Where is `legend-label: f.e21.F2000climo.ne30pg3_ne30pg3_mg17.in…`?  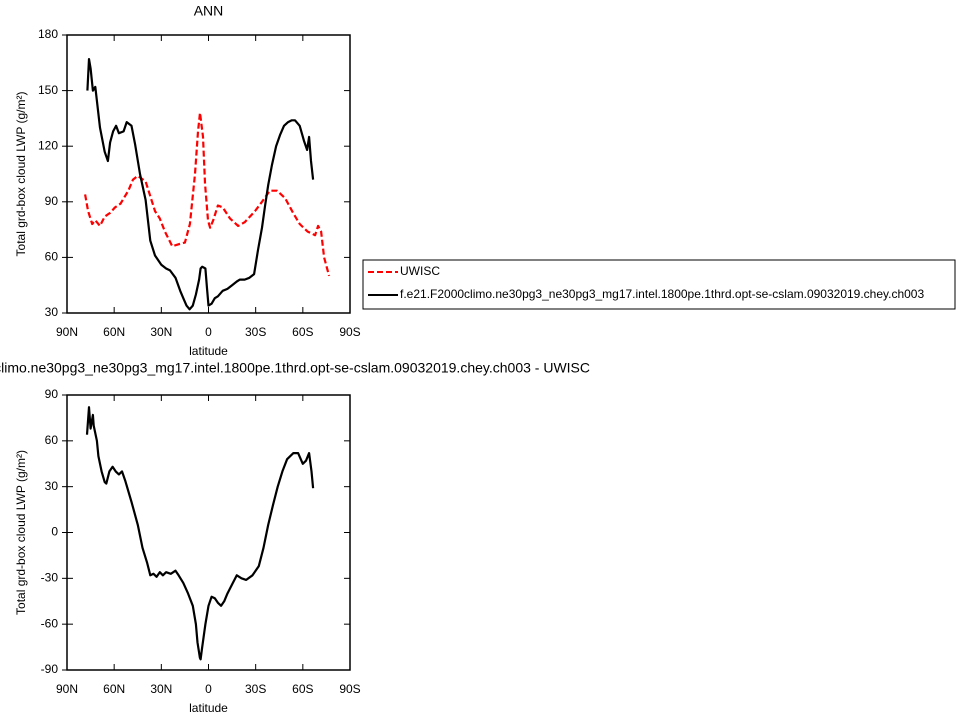
legend-label: f.e21.F2000climo.ne30pg3_ne30pg3_mg17.in… is located at coordinates (662, 294).